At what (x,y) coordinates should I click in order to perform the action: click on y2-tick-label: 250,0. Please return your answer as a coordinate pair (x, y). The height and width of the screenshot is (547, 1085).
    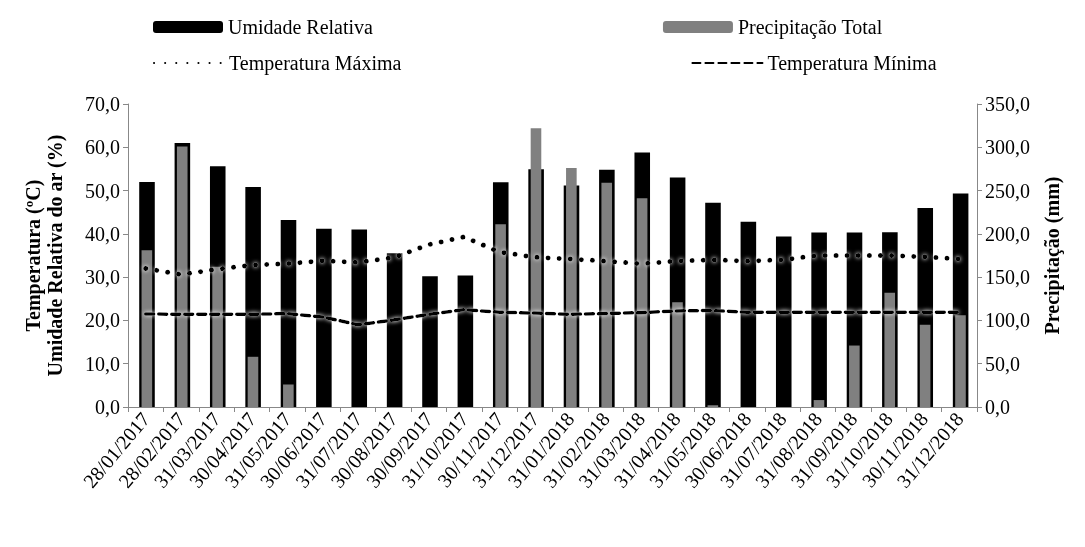
    Looking at the image, I should click on (1007, 190).